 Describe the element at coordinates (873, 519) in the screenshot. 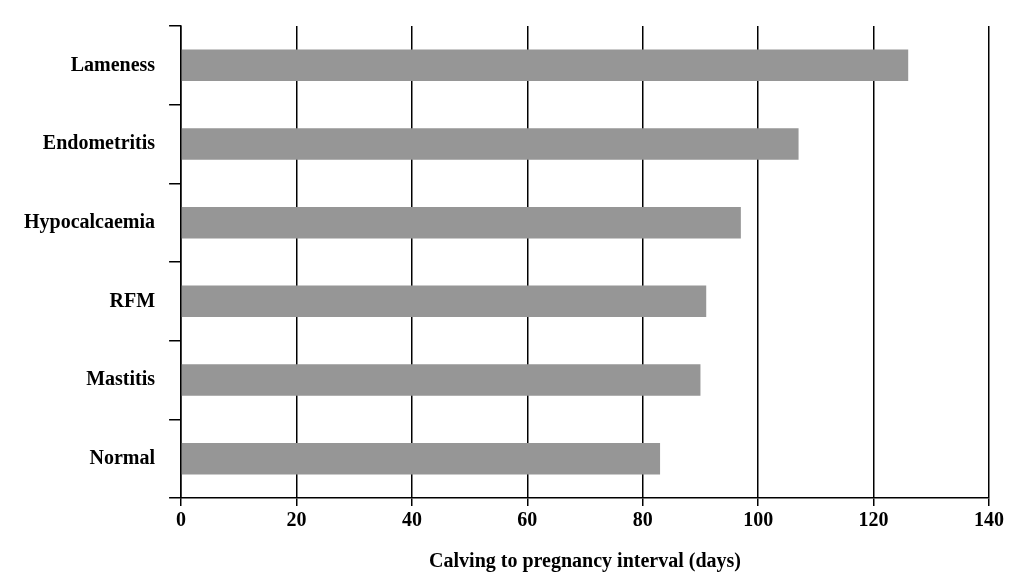

I see `x-tick-label: 120` at that location.